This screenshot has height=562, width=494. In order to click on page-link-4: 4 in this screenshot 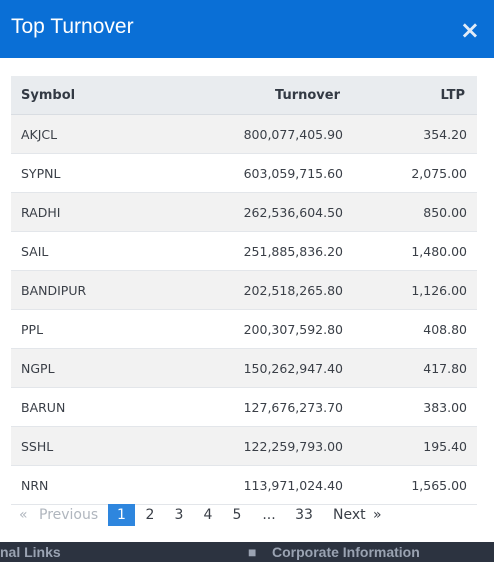, I will do `click(208, 515)`.